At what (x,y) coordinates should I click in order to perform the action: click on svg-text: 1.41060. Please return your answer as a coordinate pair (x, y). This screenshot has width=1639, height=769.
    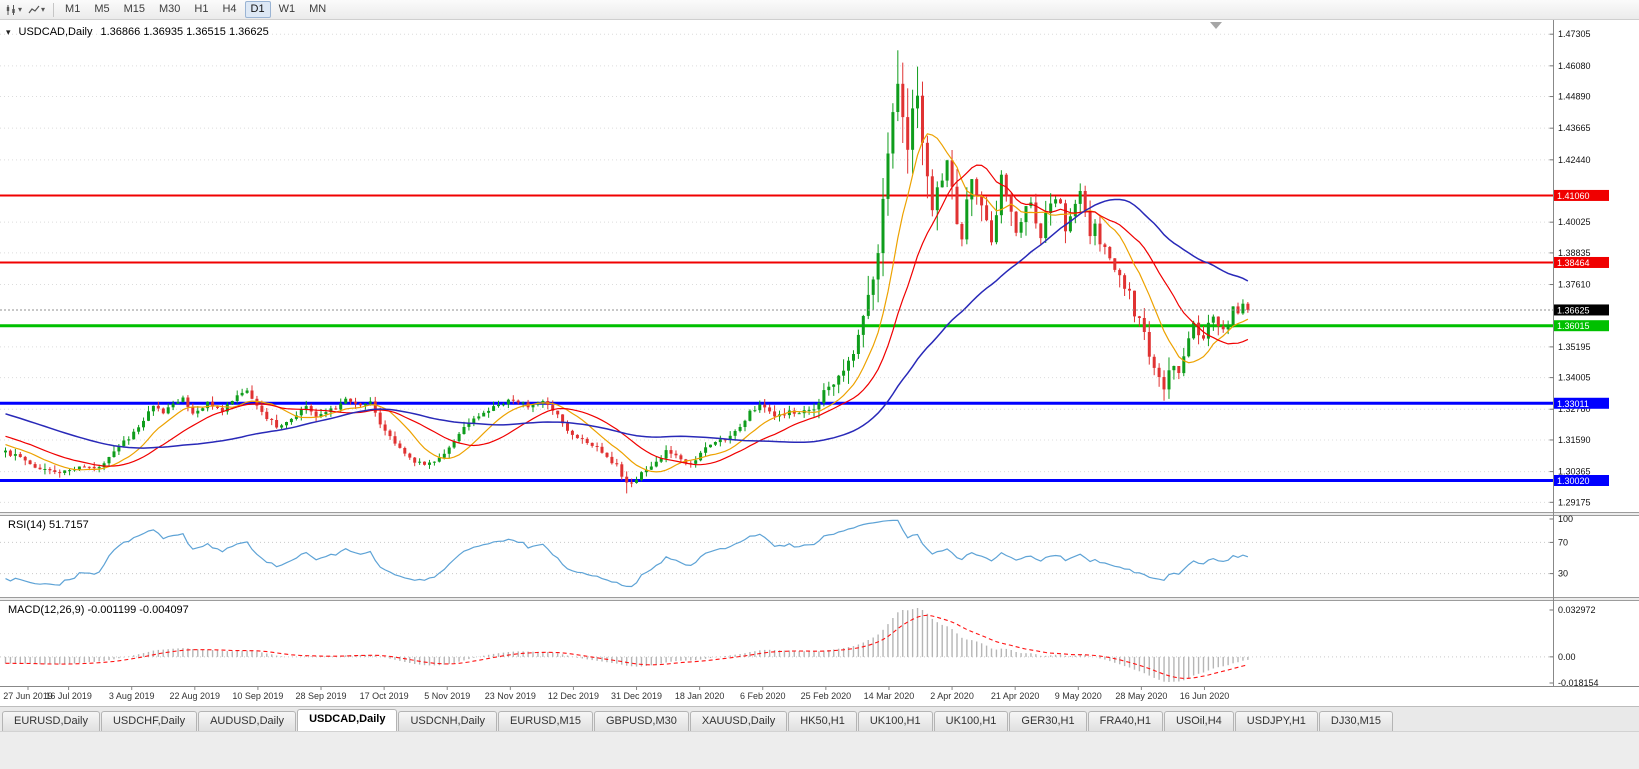
    Looking at the image, I should click on (1573, 196).